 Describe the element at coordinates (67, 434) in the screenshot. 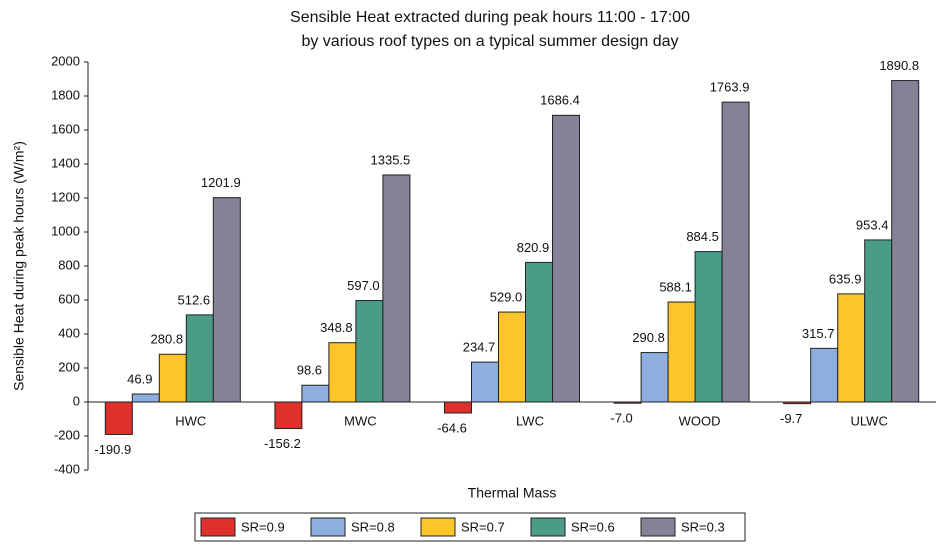

I see `y-tick-label: -200` at that location.